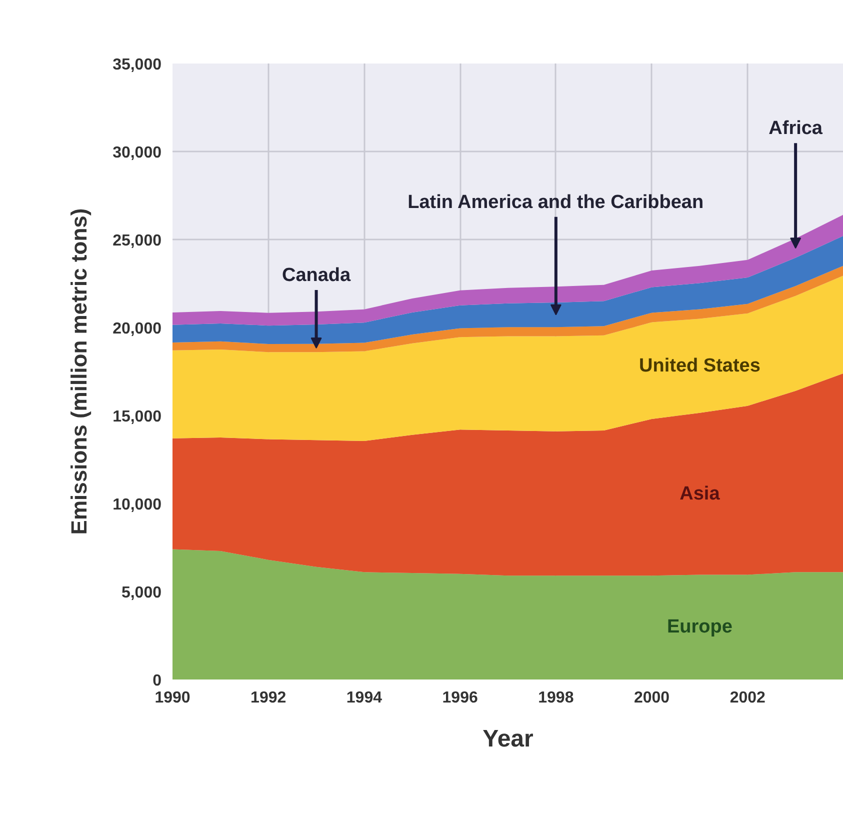  What do you see at coordinates (172, 698) in the screenshot?
I see `x-tick-label: 1990` at bounding box center [172, 698].